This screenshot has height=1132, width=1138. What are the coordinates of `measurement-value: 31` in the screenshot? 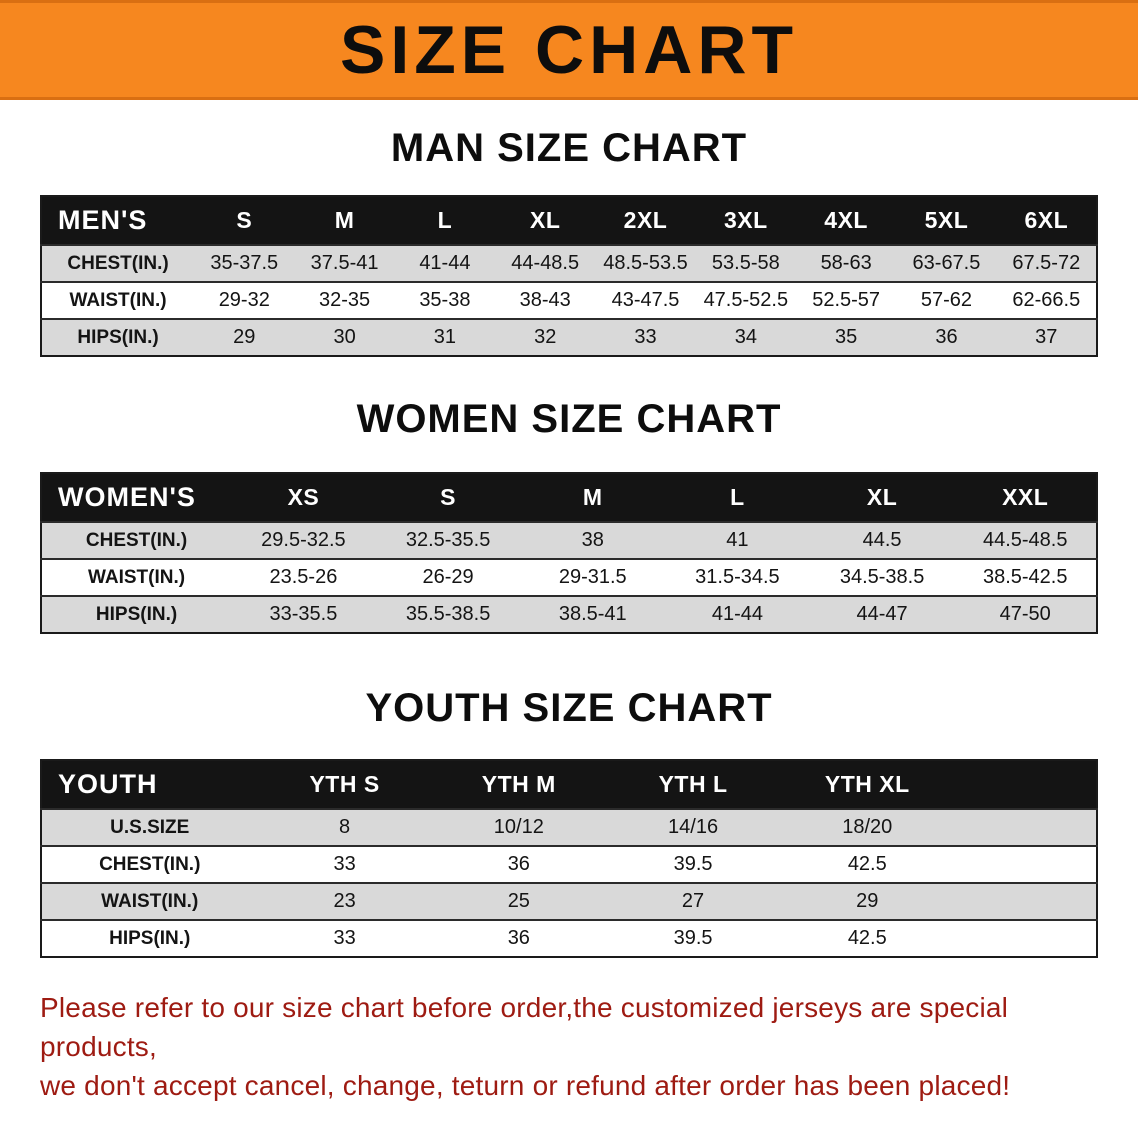 It's located at (445, 337).